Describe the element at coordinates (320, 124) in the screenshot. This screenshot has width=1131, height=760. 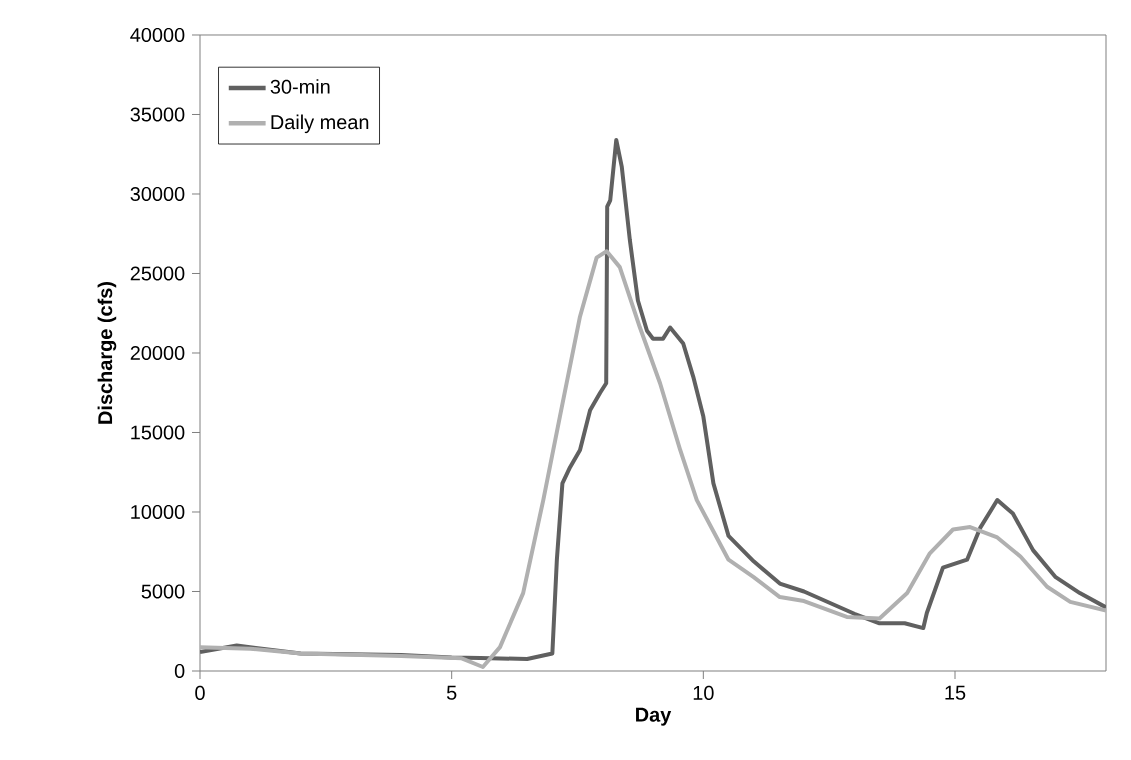
I see `legend-label: Daily mean` at that location.